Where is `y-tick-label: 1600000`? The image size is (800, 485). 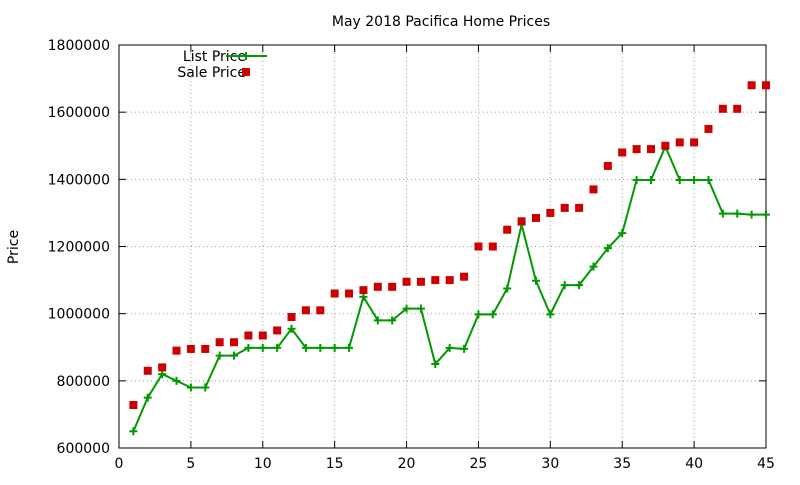 y-tick-label: 1600000 is located at coordinates (79, 113).